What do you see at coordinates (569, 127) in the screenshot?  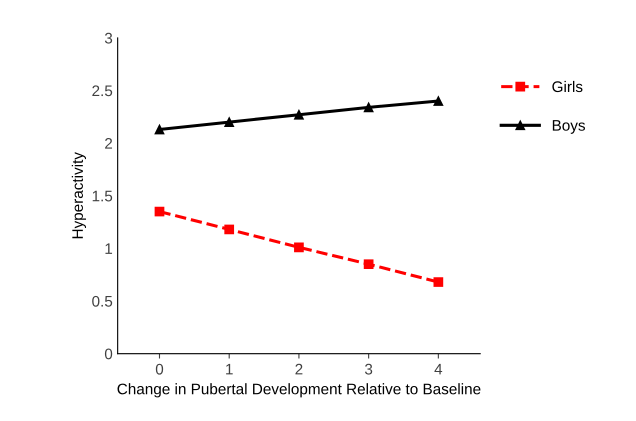 I see `legend-label: Boys` at bounding box center [569, 127].